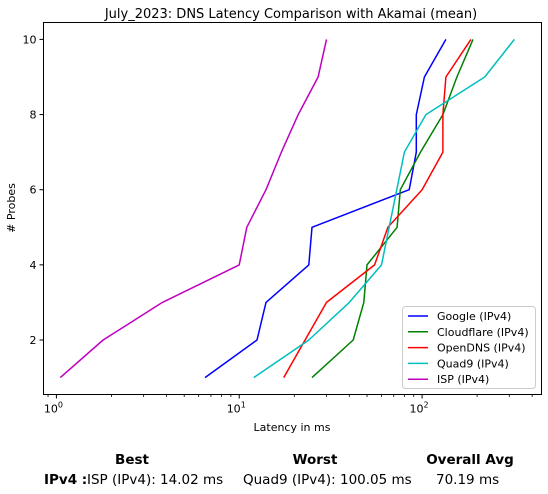 The width and height of the screenshot is (548, 494). Describe the element at coordinates (53, 408) in the screenshot. I see `x-tick-label: 10⁰` at that location.